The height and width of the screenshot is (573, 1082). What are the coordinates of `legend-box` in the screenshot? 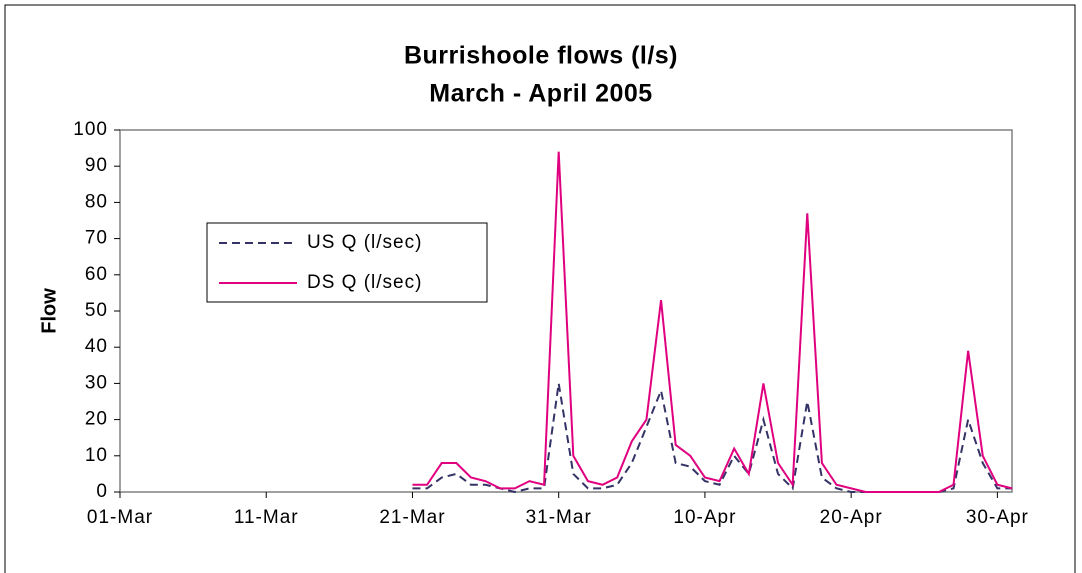 It's located at (347, 262).